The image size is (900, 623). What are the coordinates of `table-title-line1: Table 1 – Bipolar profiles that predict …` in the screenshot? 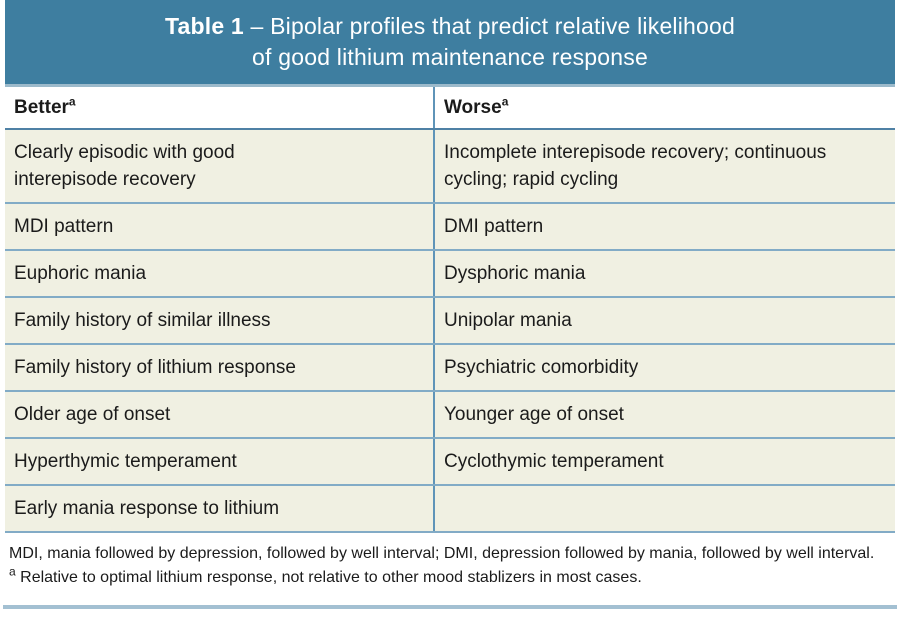 It's located at (450, 26).